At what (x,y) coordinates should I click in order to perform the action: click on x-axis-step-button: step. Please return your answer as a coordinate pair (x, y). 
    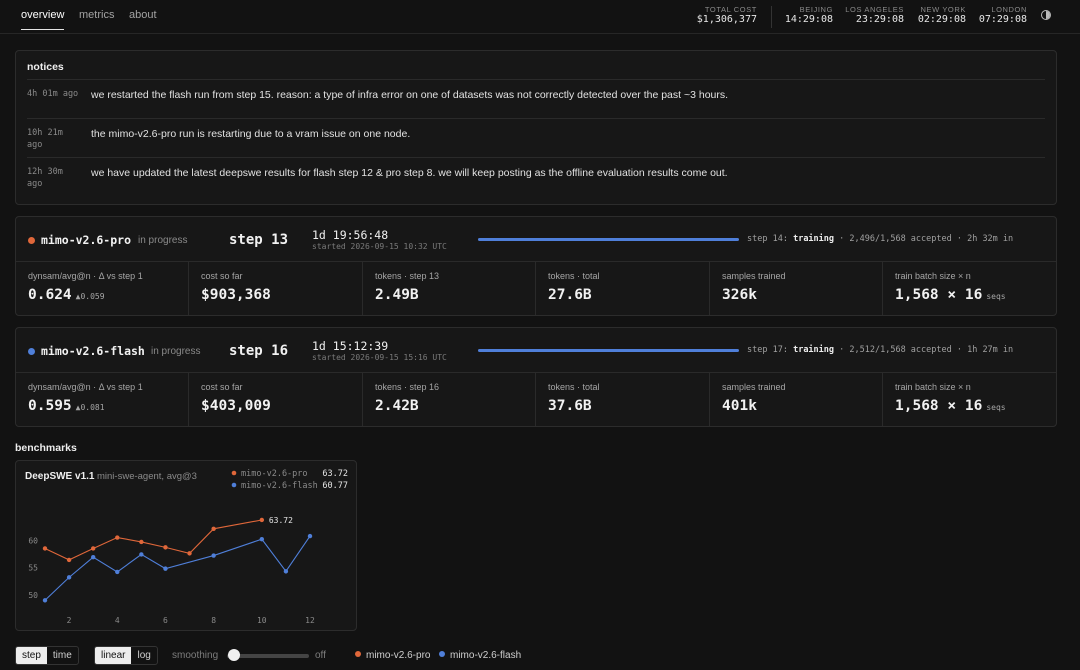
    Looking at the image, I should click on (31, 655).